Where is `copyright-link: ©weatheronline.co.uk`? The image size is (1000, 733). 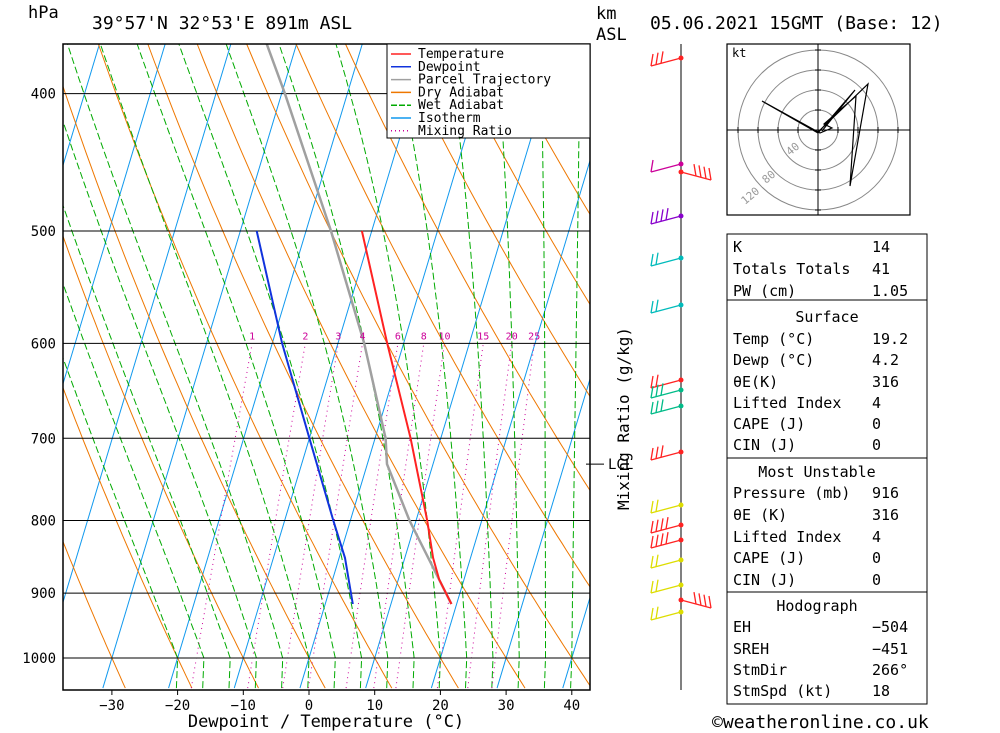
copyright-link: ©weatheronline.co.uk is located at coordinates (820, 722).